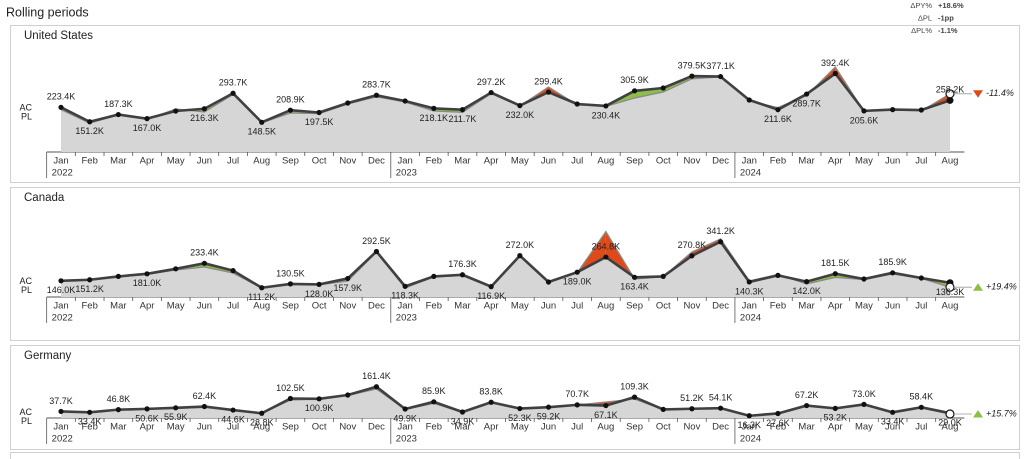  What do you see at coordinates (750, 439) in the screenshot?
I see `x-year-label: 2024` at bounding box center [750, 439].